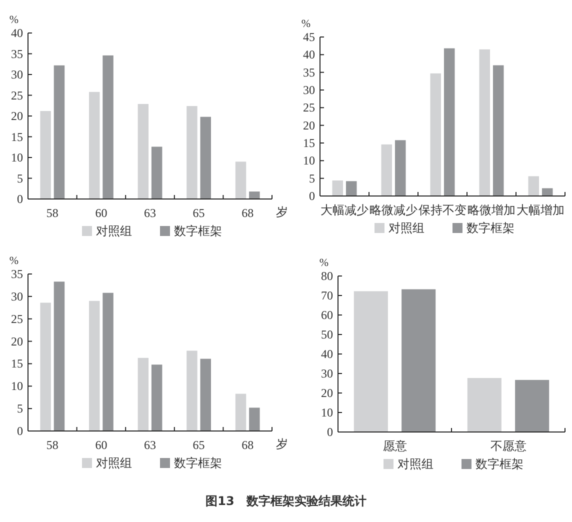 This screenshot has height=522, width=572. What do you see at coordinates (540, 210) in the screenshot?
I see `x-tick-label: 大幅增加` at bounding box center [540, 210].